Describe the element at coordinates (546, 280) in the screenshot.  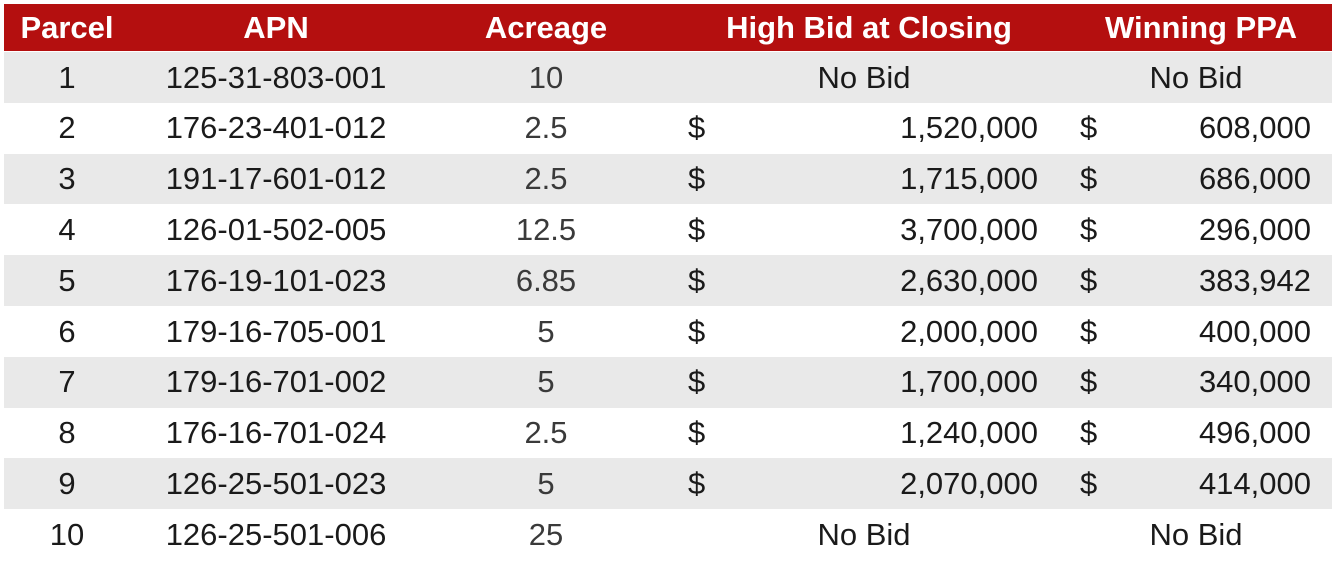
I see `cell-acreage: 6.85` at that location.